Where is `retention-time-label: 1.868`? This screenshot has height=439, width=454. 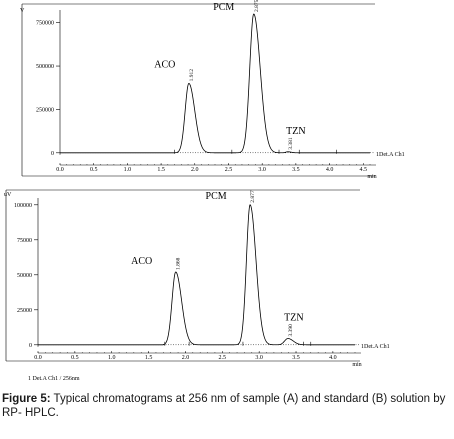
retention-time-label: 1.868 is located at coordinates (179, 263).